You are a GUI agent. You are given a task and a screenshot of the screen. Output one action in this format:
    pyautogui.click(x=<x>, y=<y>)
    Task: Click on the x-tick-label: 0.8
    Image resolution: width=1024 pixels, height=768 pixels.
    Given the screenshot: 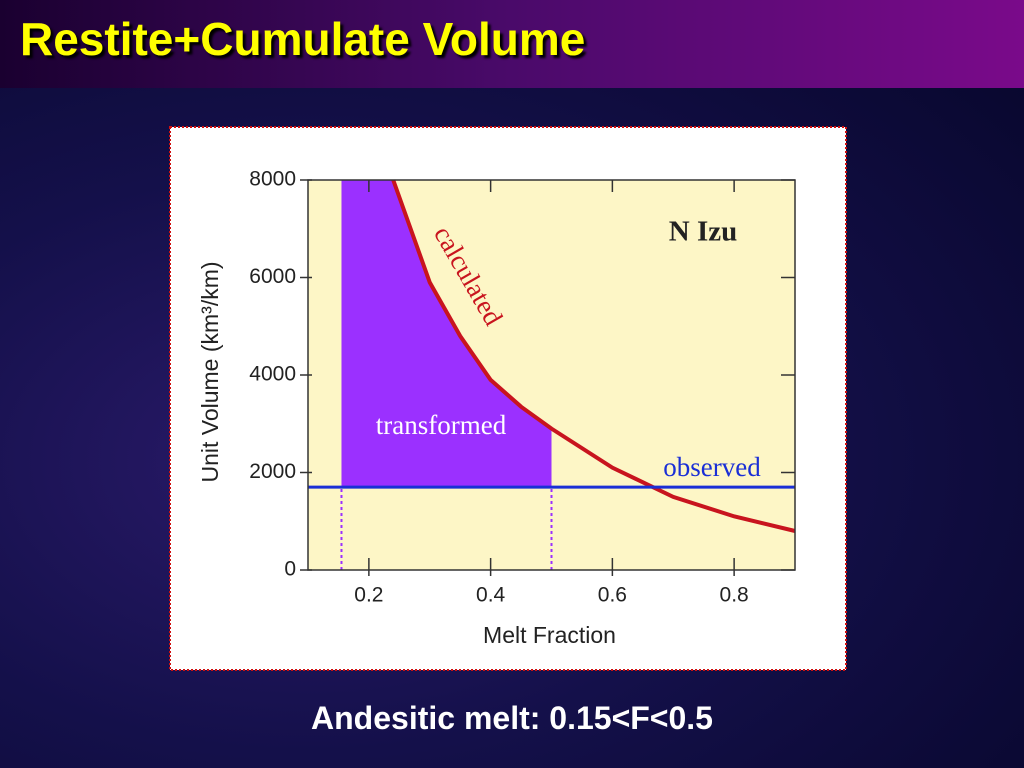 What is the action you would take?
    pyautogui.click(x=734, y=595)
    